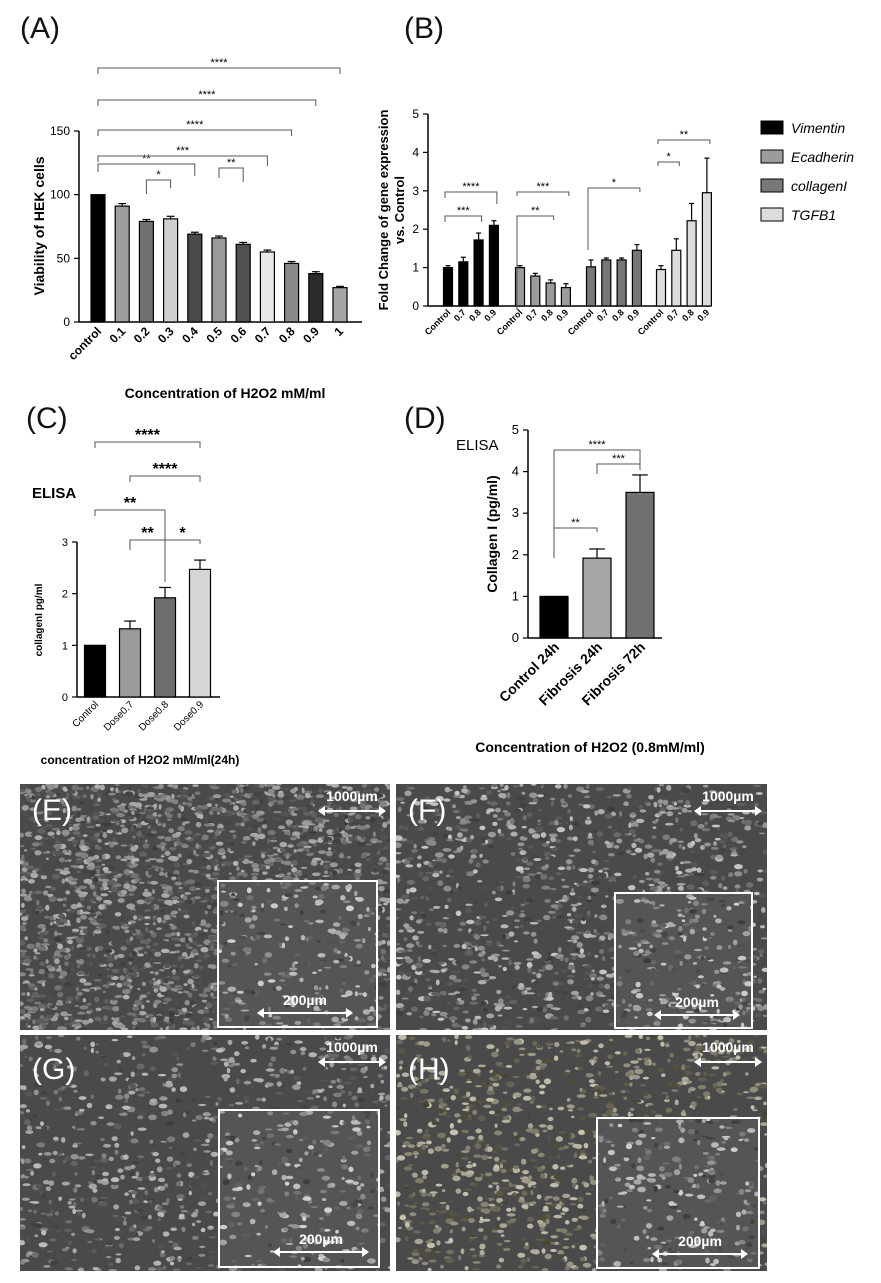 The width and height of the screenshot is (881, 1283). I want to click on cell-texture, so click(683, 960).